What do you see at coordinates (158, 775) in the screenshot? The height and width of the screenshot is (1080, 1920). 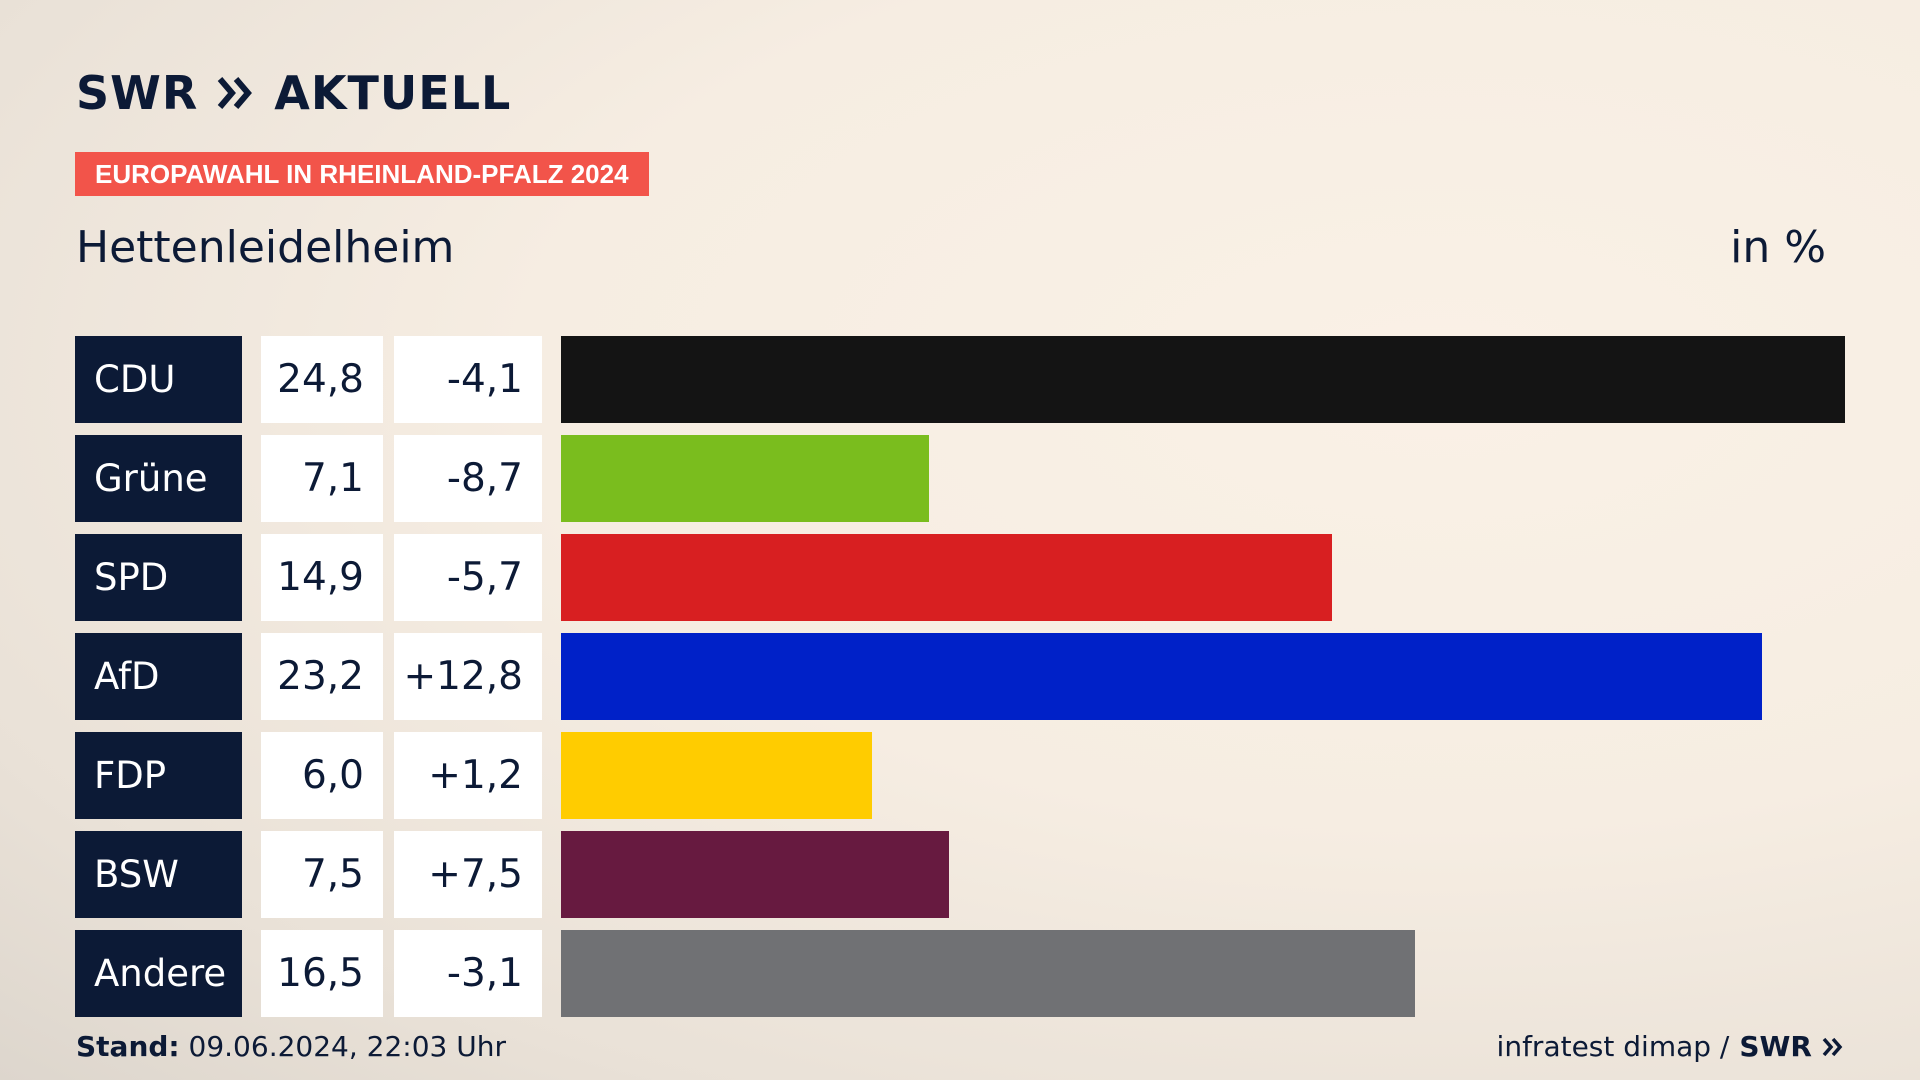 I see `party-label: FDP` at bounding box center [158, 775].